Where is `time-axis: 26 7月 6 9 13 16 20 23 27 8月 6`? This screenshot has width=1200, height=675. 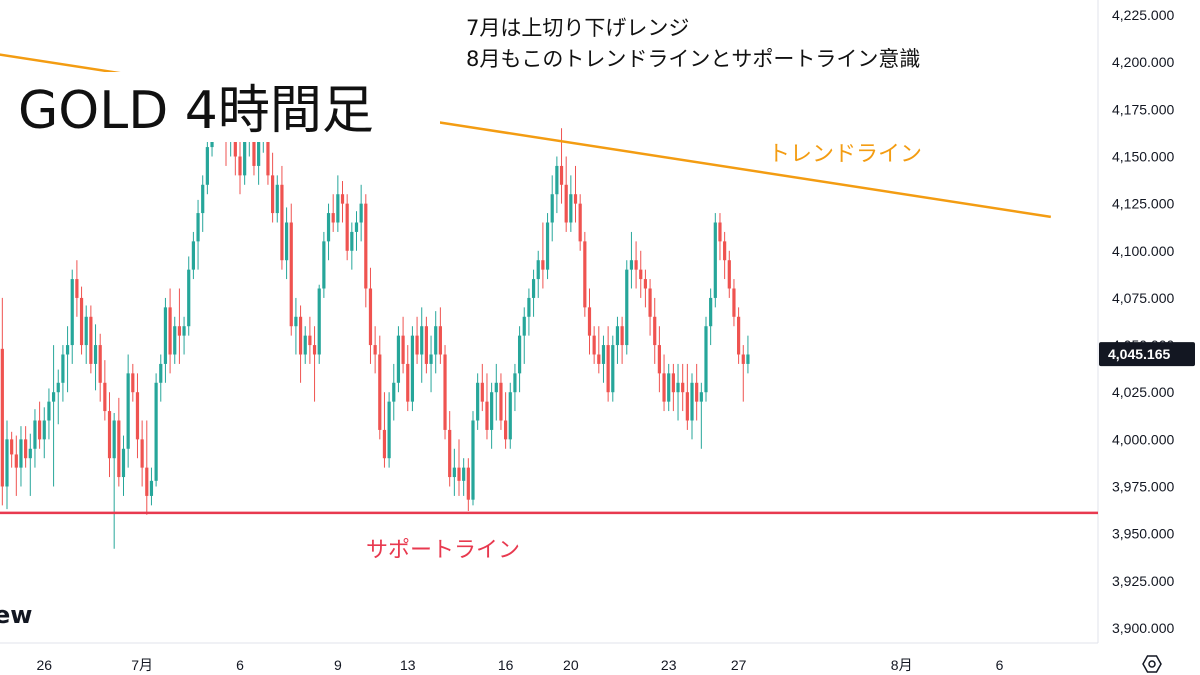 time-axis: 26 7月 6 9 13 16 20 23 27 8月 6 is located at coordinates (519, 665).